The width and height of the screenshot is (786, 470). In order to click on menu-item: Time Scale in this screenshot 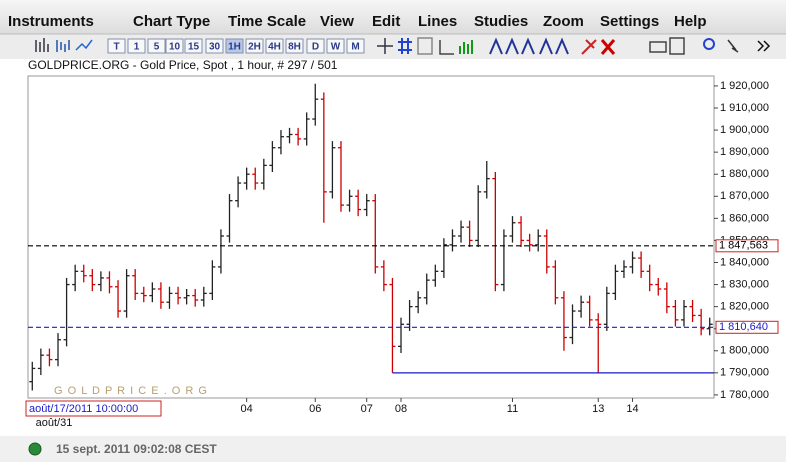, I will do `click(267, 21)`.